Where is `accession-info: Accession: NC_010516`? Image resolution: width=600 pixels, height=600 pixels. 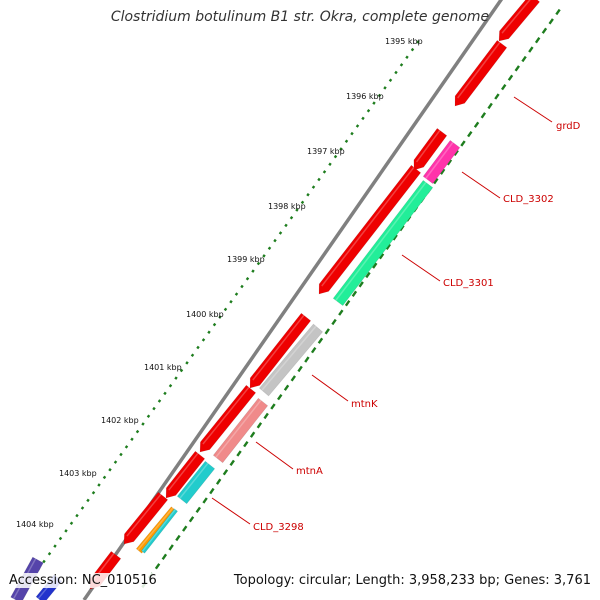 accession-info: Accession: NC_010516 is located at coordinates (83, 580).